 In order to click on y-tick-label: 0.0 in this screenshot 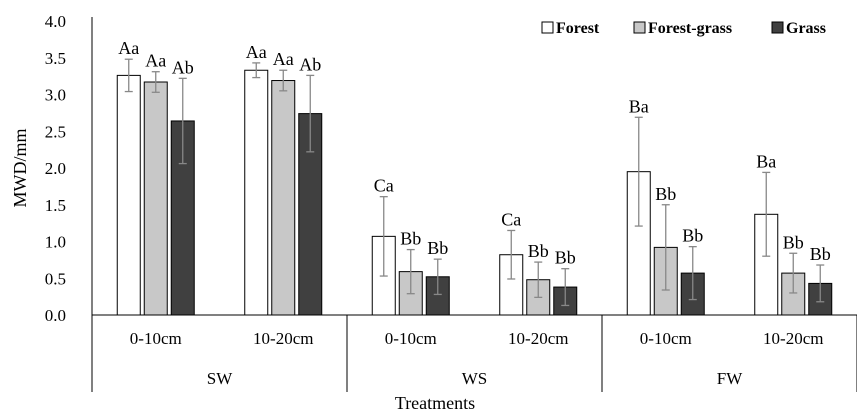, I will do `click(55, 315)`.